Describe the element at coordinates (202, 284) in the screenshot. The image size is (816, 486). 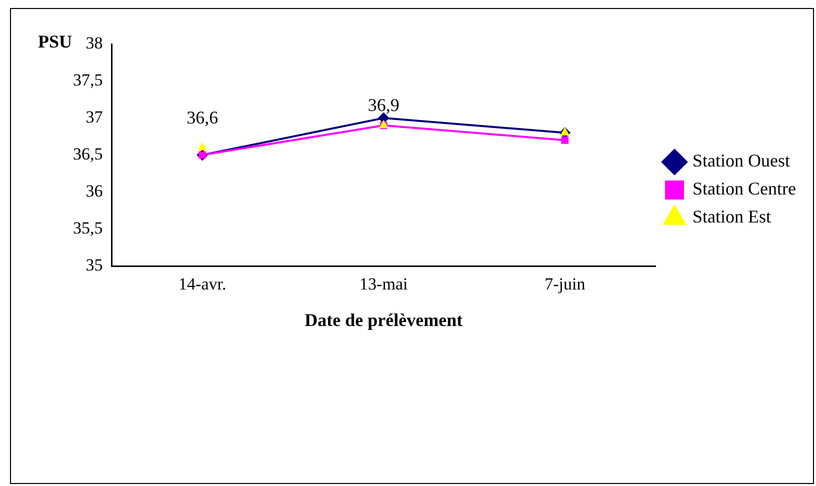
I see `x-tick-label: 14-avr.` at that location.